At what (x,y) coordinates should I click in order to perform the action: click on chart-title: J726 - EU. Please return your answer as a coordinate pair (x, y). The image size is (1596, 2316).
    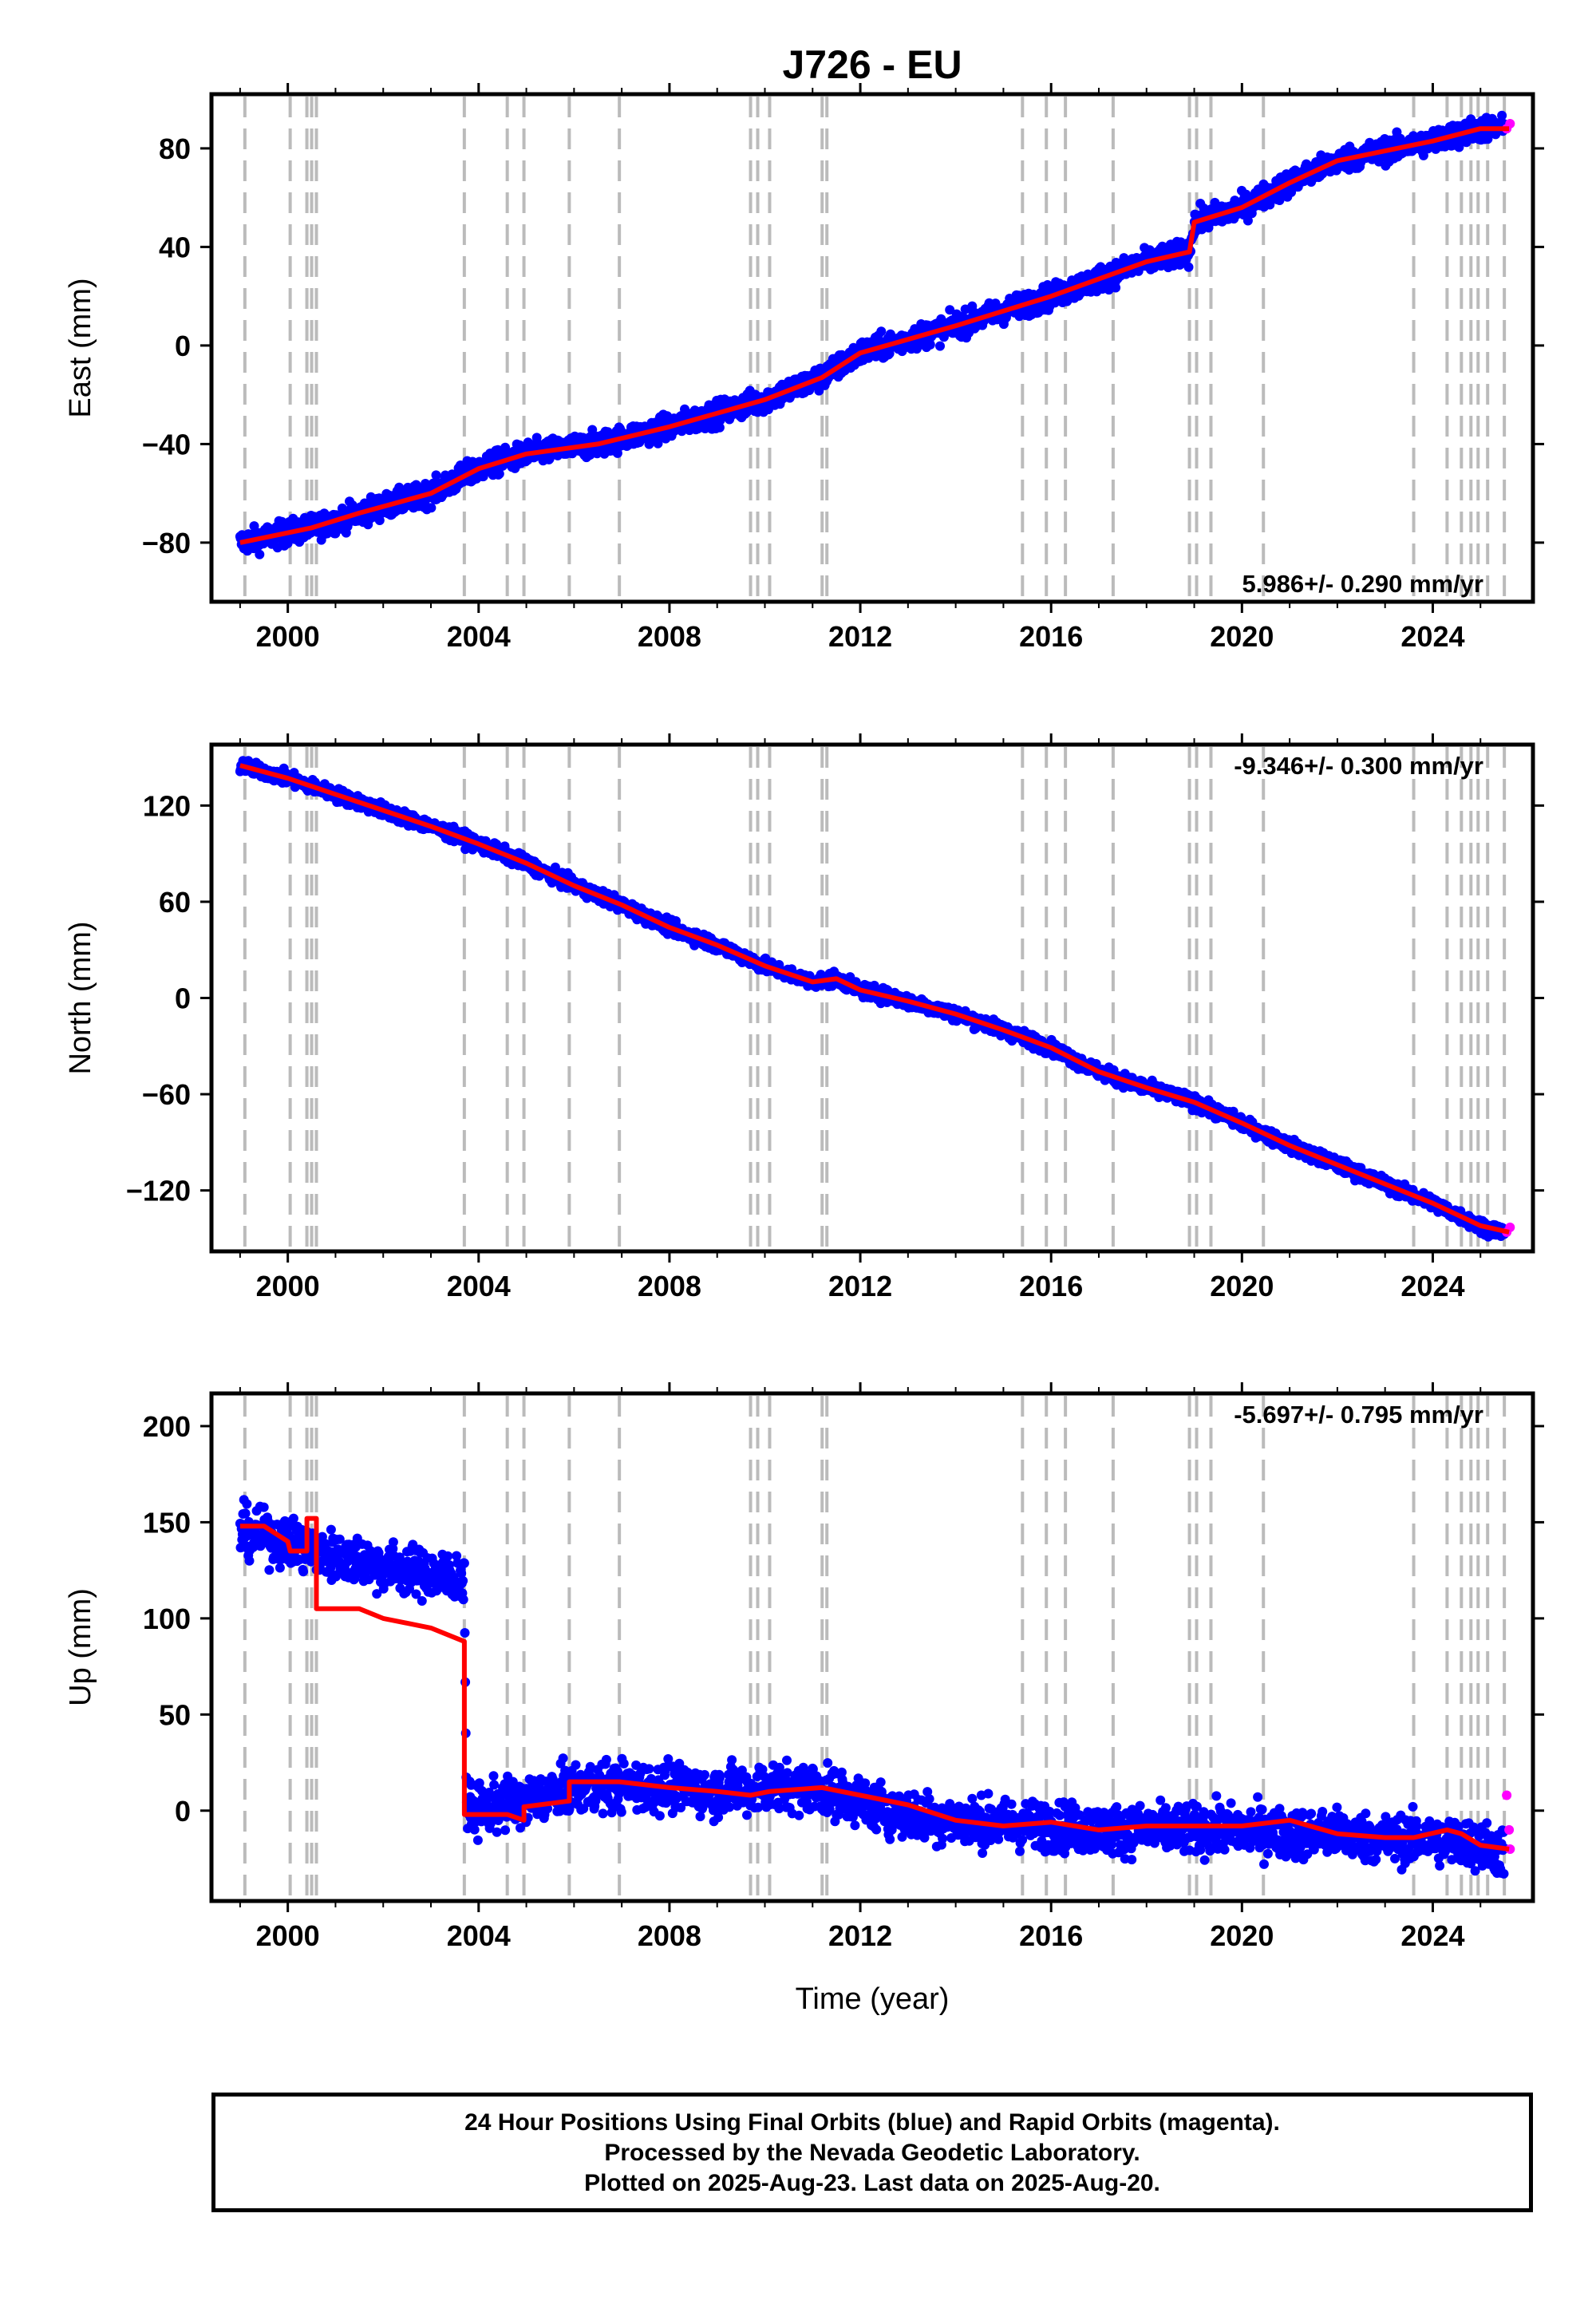
    Looking at the image, I should click on (872, 64).